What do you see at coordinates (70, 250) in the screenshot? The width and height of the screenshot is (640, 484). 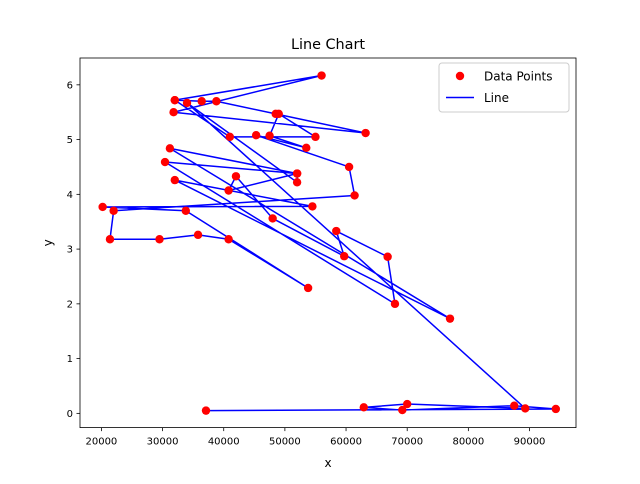 I see `y-tick-label: 3` at bounding box center [70, 250].